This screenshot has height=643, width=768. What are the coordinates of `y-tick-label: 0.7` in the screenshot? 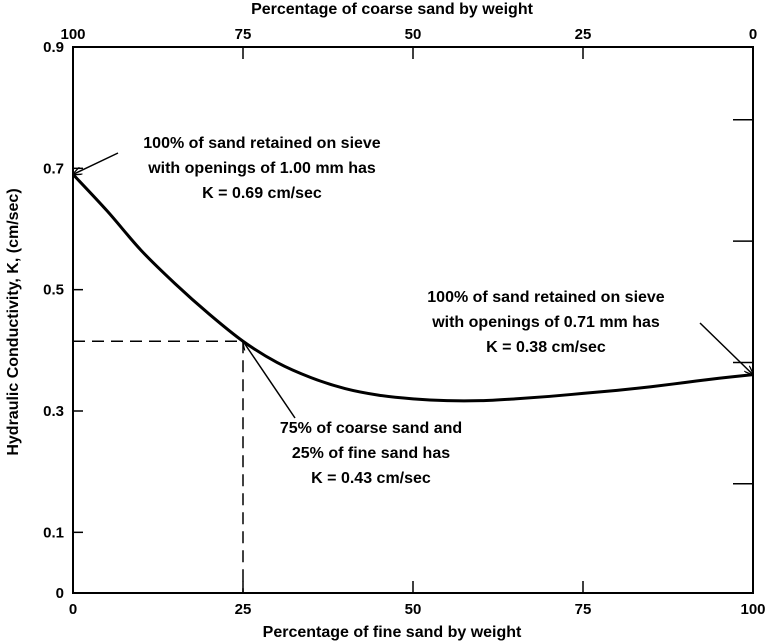 It's located at (53, 168).